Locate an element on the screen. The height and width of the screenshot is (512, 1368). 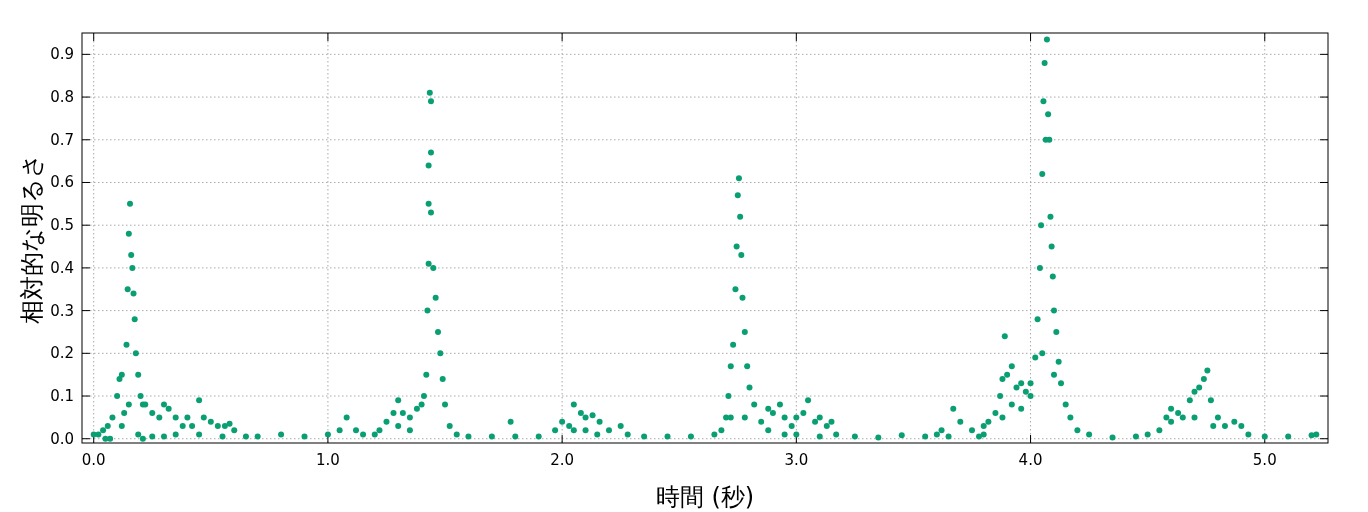
y-axis-title: 相対的な明るさ is located at coordinates (32, 238).